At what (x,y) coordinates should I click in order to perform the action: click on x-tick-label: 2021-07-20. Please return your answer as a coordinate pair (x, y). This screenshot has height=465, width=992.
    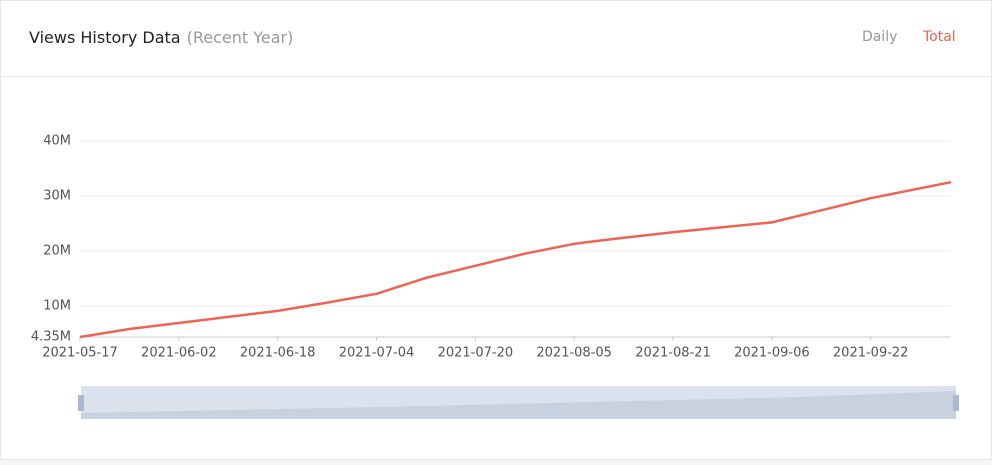
    Looking at the image, I should click on (476, 353).